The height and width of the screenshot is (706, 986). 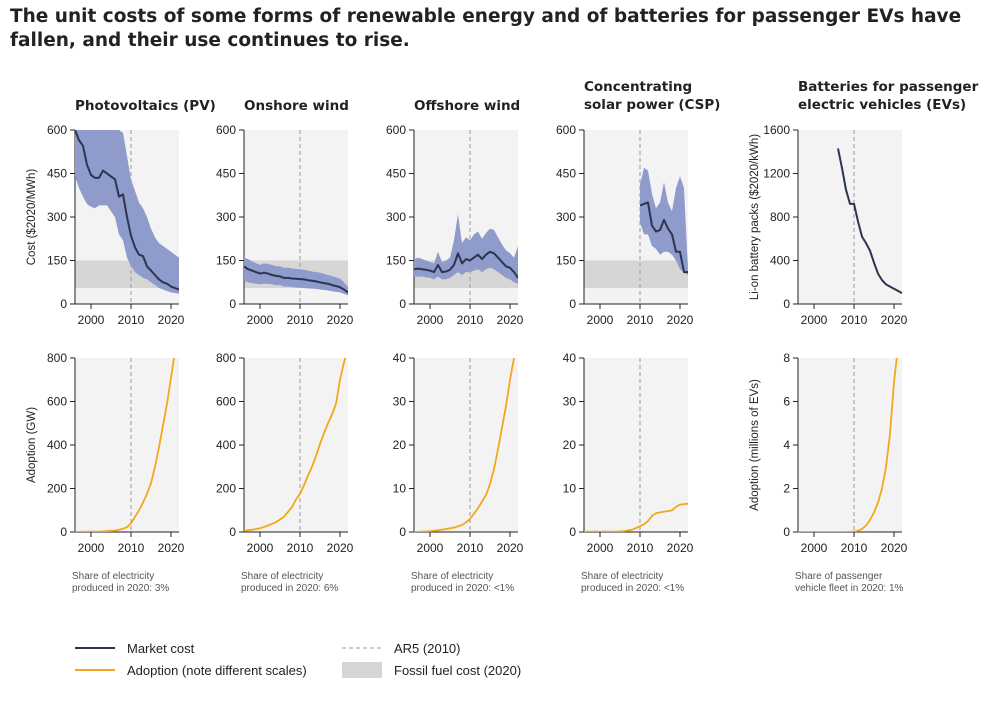 I want to click on legend-item-ar5-dashed: AR5 (2010), so click(x=401, y=648).